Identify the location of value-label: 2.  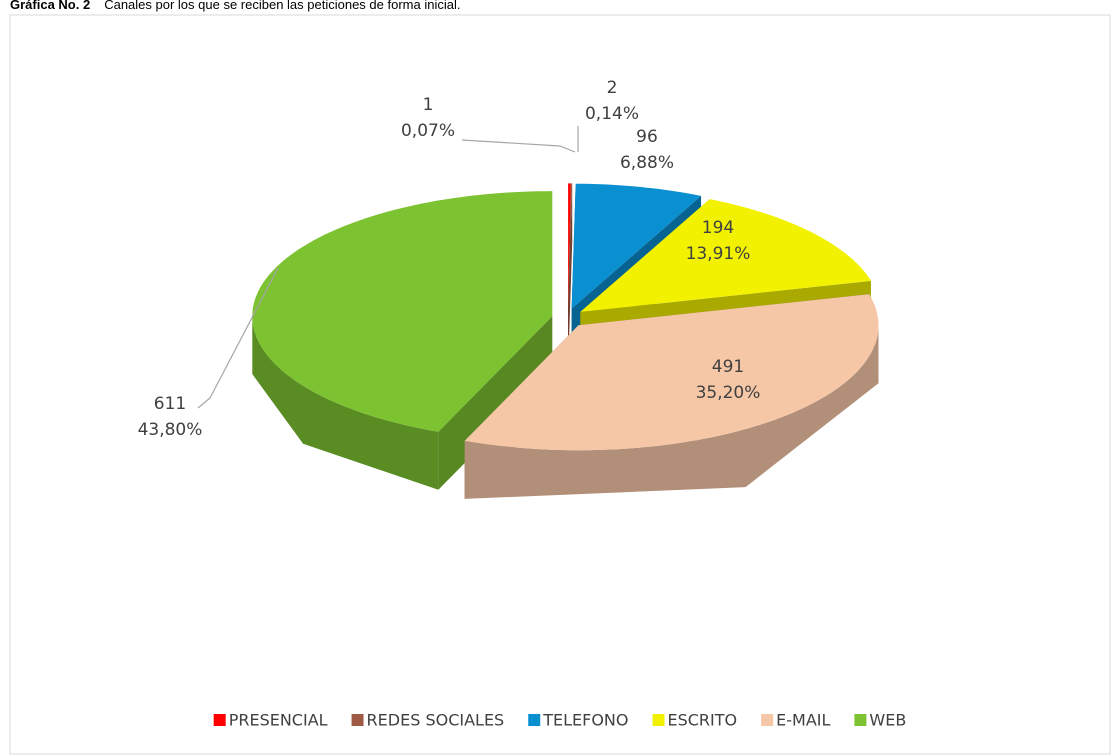
(612, 88).